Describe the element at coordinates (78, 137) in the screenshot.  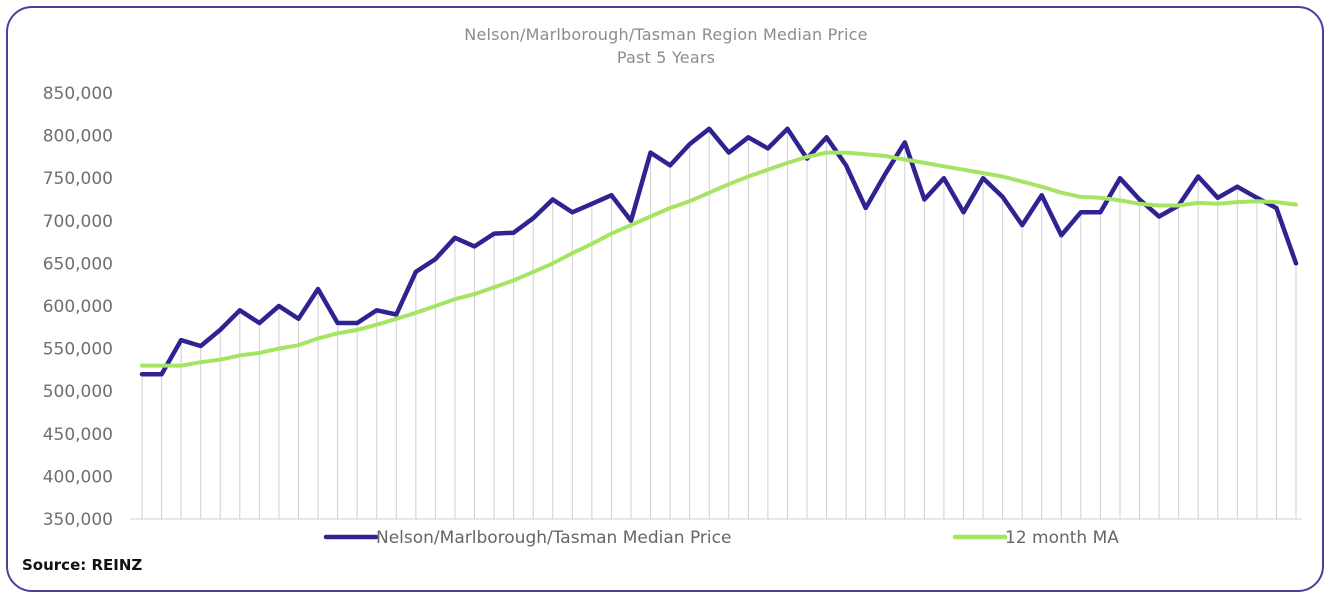
I see `y-tick-label: 800,000` at that location.